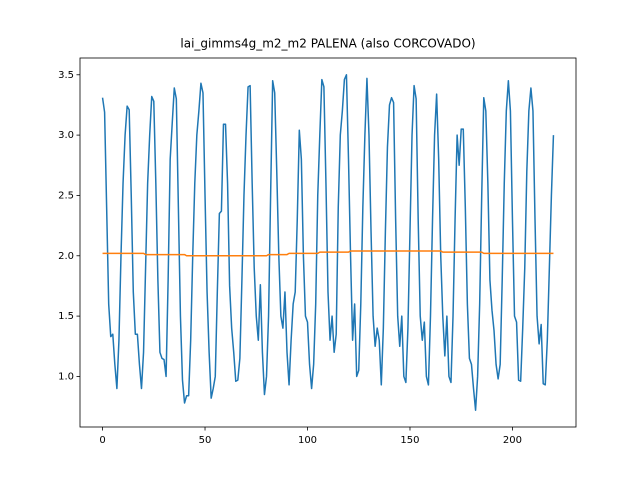  Describe the element at coordinates (66, 256) in the screenshot. I see `y-tick-label: 2.0` at that location.